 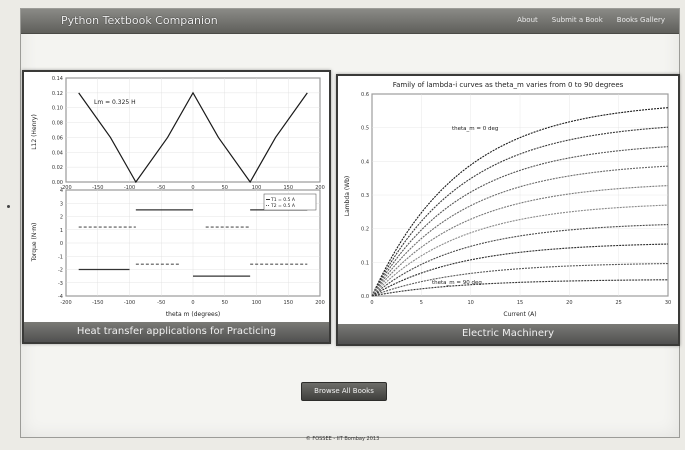 I want to click on ytick-label: 0.1, so click(x=365, y=263).